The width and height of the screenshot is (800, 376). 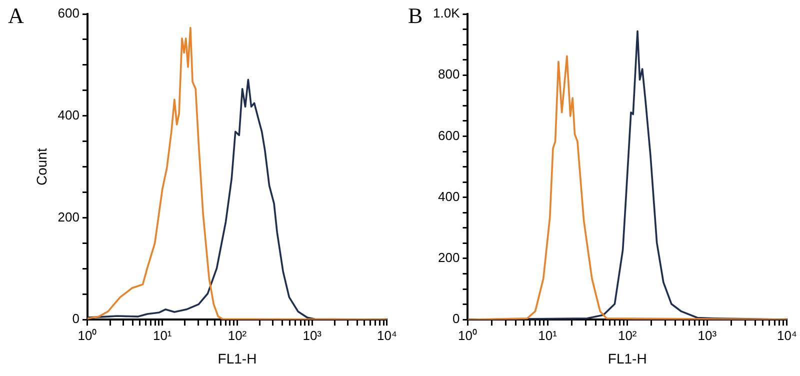 I want to click on chart-title: A, so click(x=16, y=15).